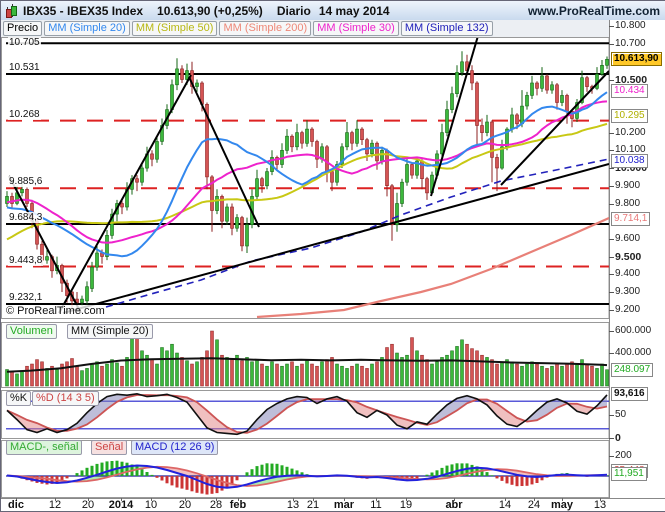 This screenshot has width=665, height=512. What do you see at coordinates (110, 331) in the screenshot?
I see `volume-ma-label: MM (Simple 20)` at bounding box center [110, 331].